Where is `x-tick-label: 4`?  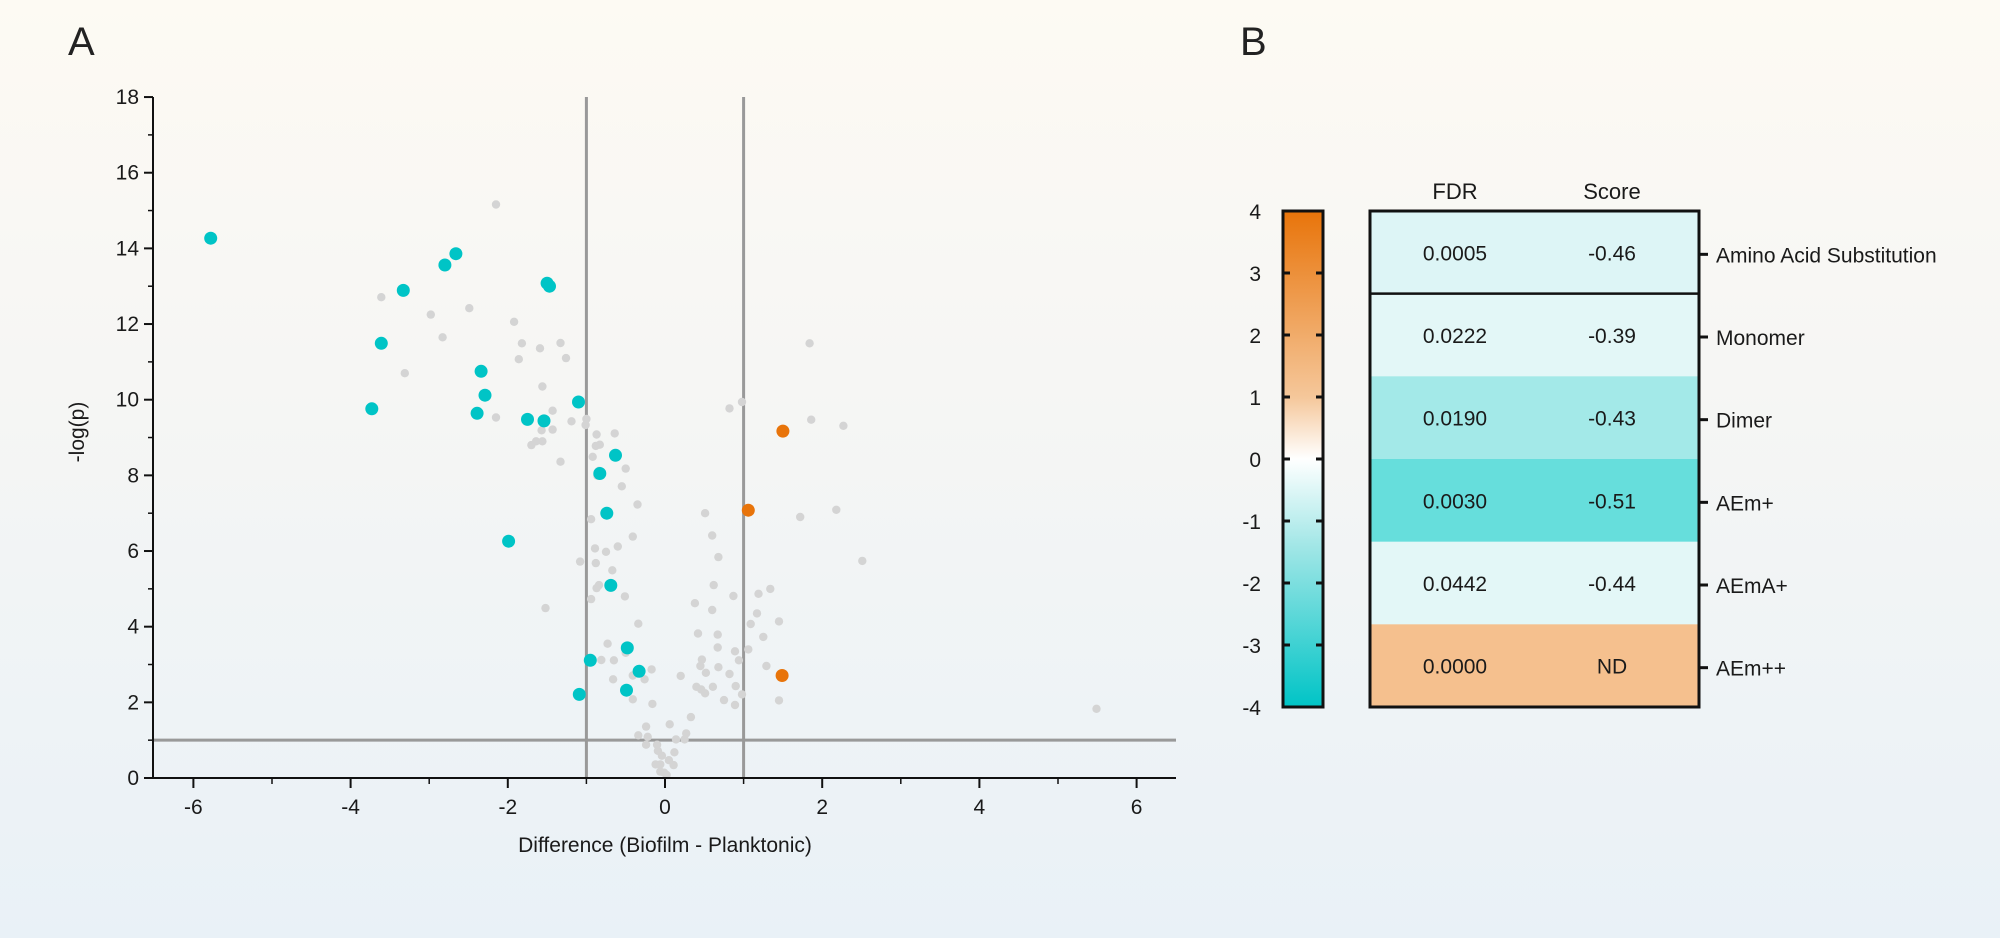
x-tick-label: 4 is located at coordinates (980, 807).